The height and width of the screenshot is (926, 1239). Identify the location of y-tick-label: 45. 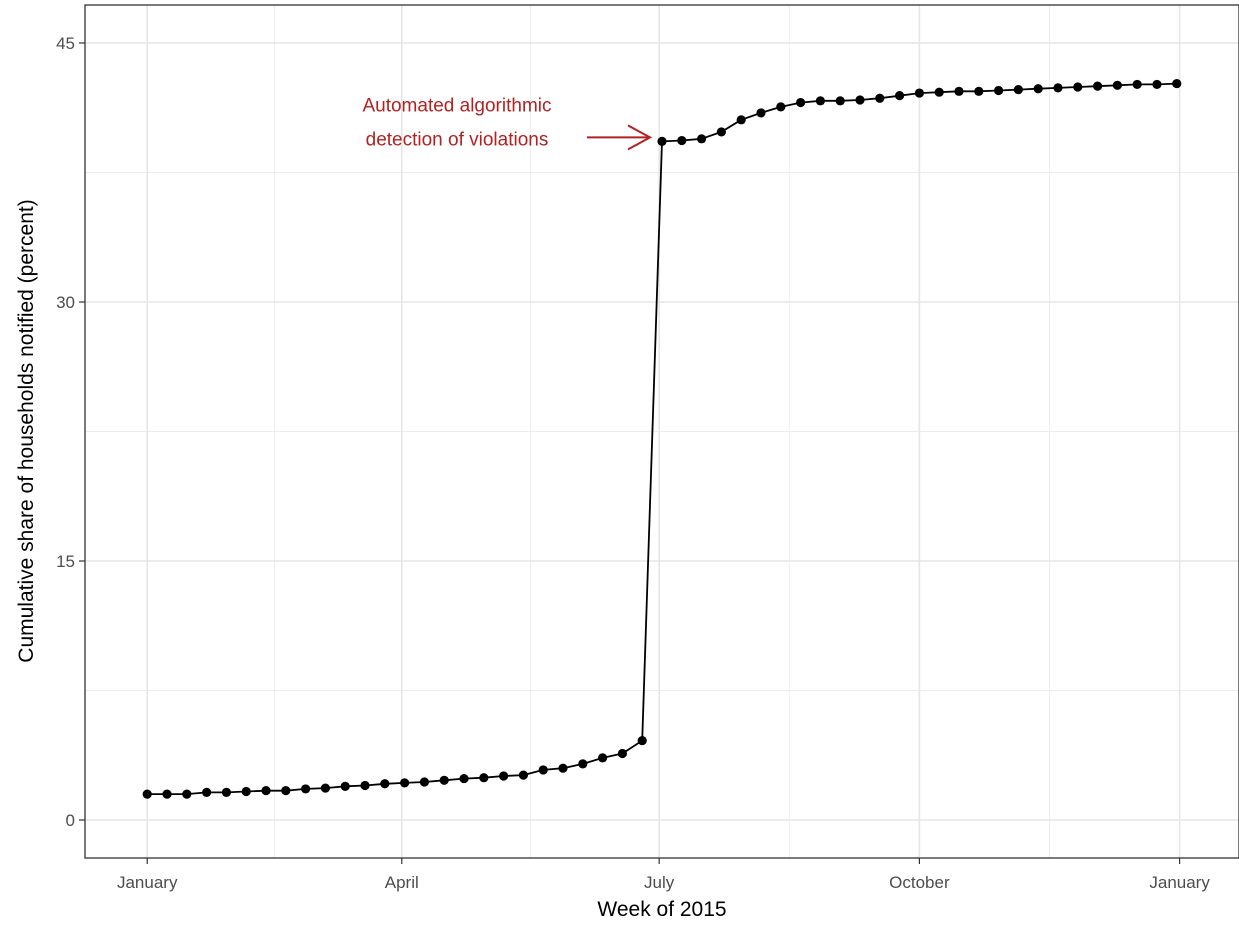
(65, 43).